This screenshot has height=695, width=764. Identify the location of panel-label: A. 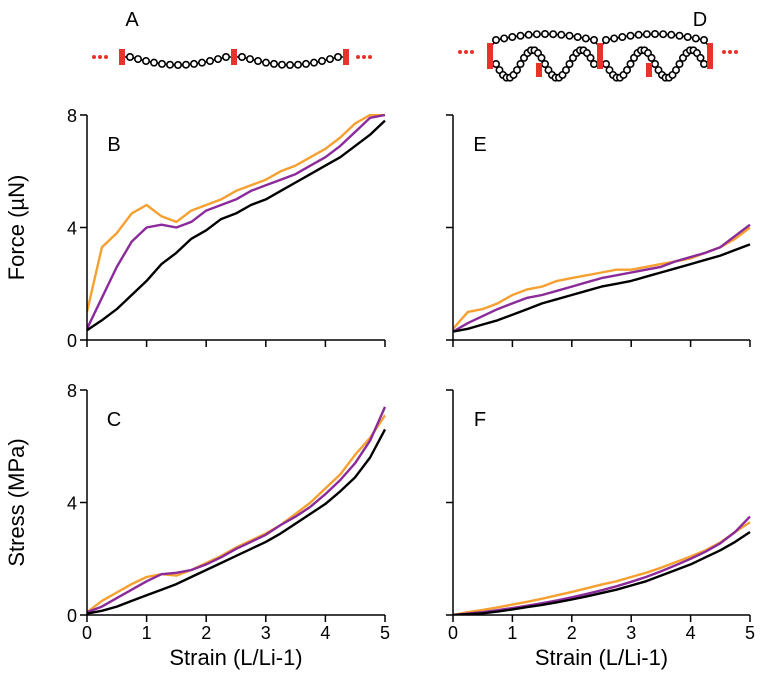
(132, 20).